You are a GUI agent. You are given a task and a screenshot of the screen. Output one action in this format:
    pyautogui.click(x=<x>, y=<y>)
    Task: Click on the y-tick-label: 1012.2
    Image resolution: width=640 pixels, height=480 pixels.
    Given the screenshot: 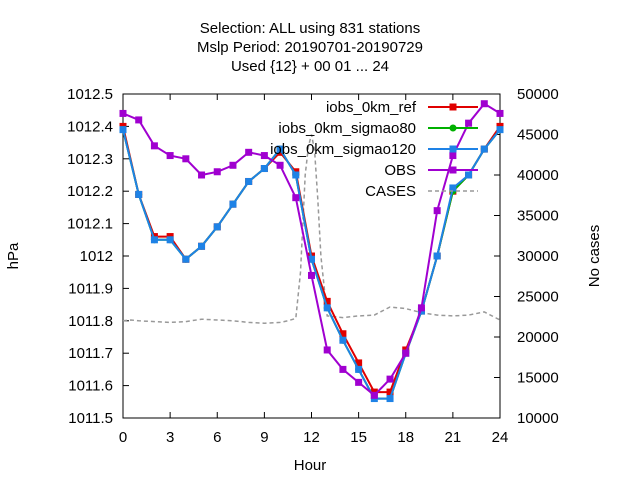 What is the action you would take?
    pyautogui.click(x=90, y=191)
    